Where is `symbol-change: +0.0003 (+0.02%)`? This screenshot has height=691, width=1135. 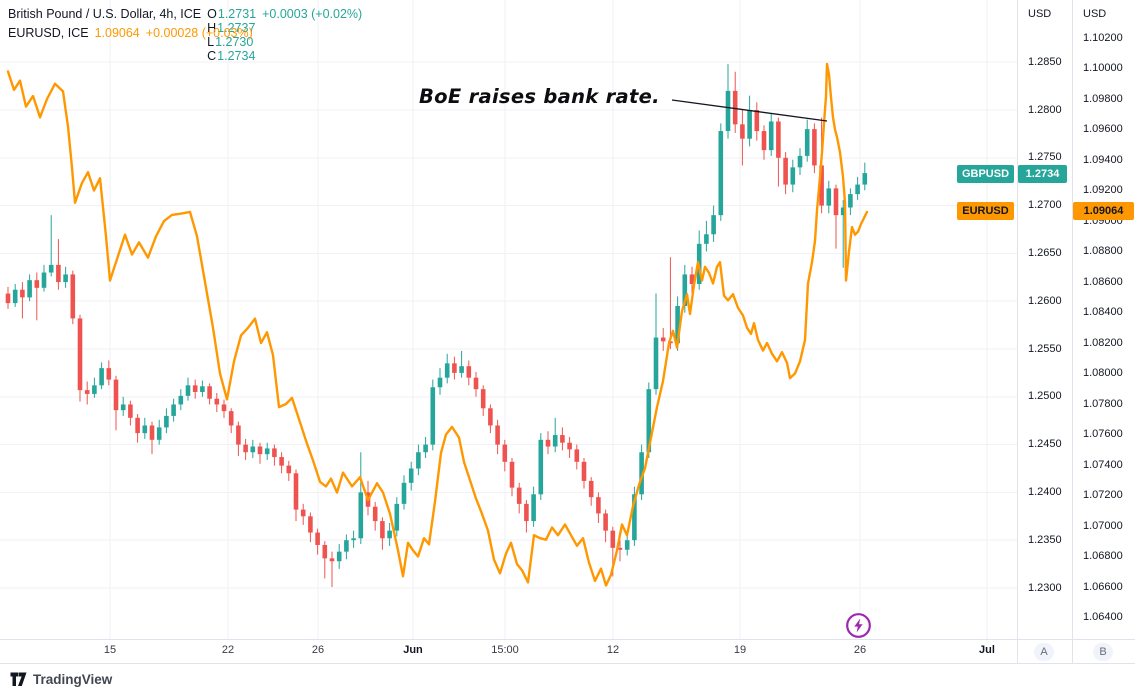
symbol-change: +0.0003 (+0.02%) is located at coordinates (312, 14).